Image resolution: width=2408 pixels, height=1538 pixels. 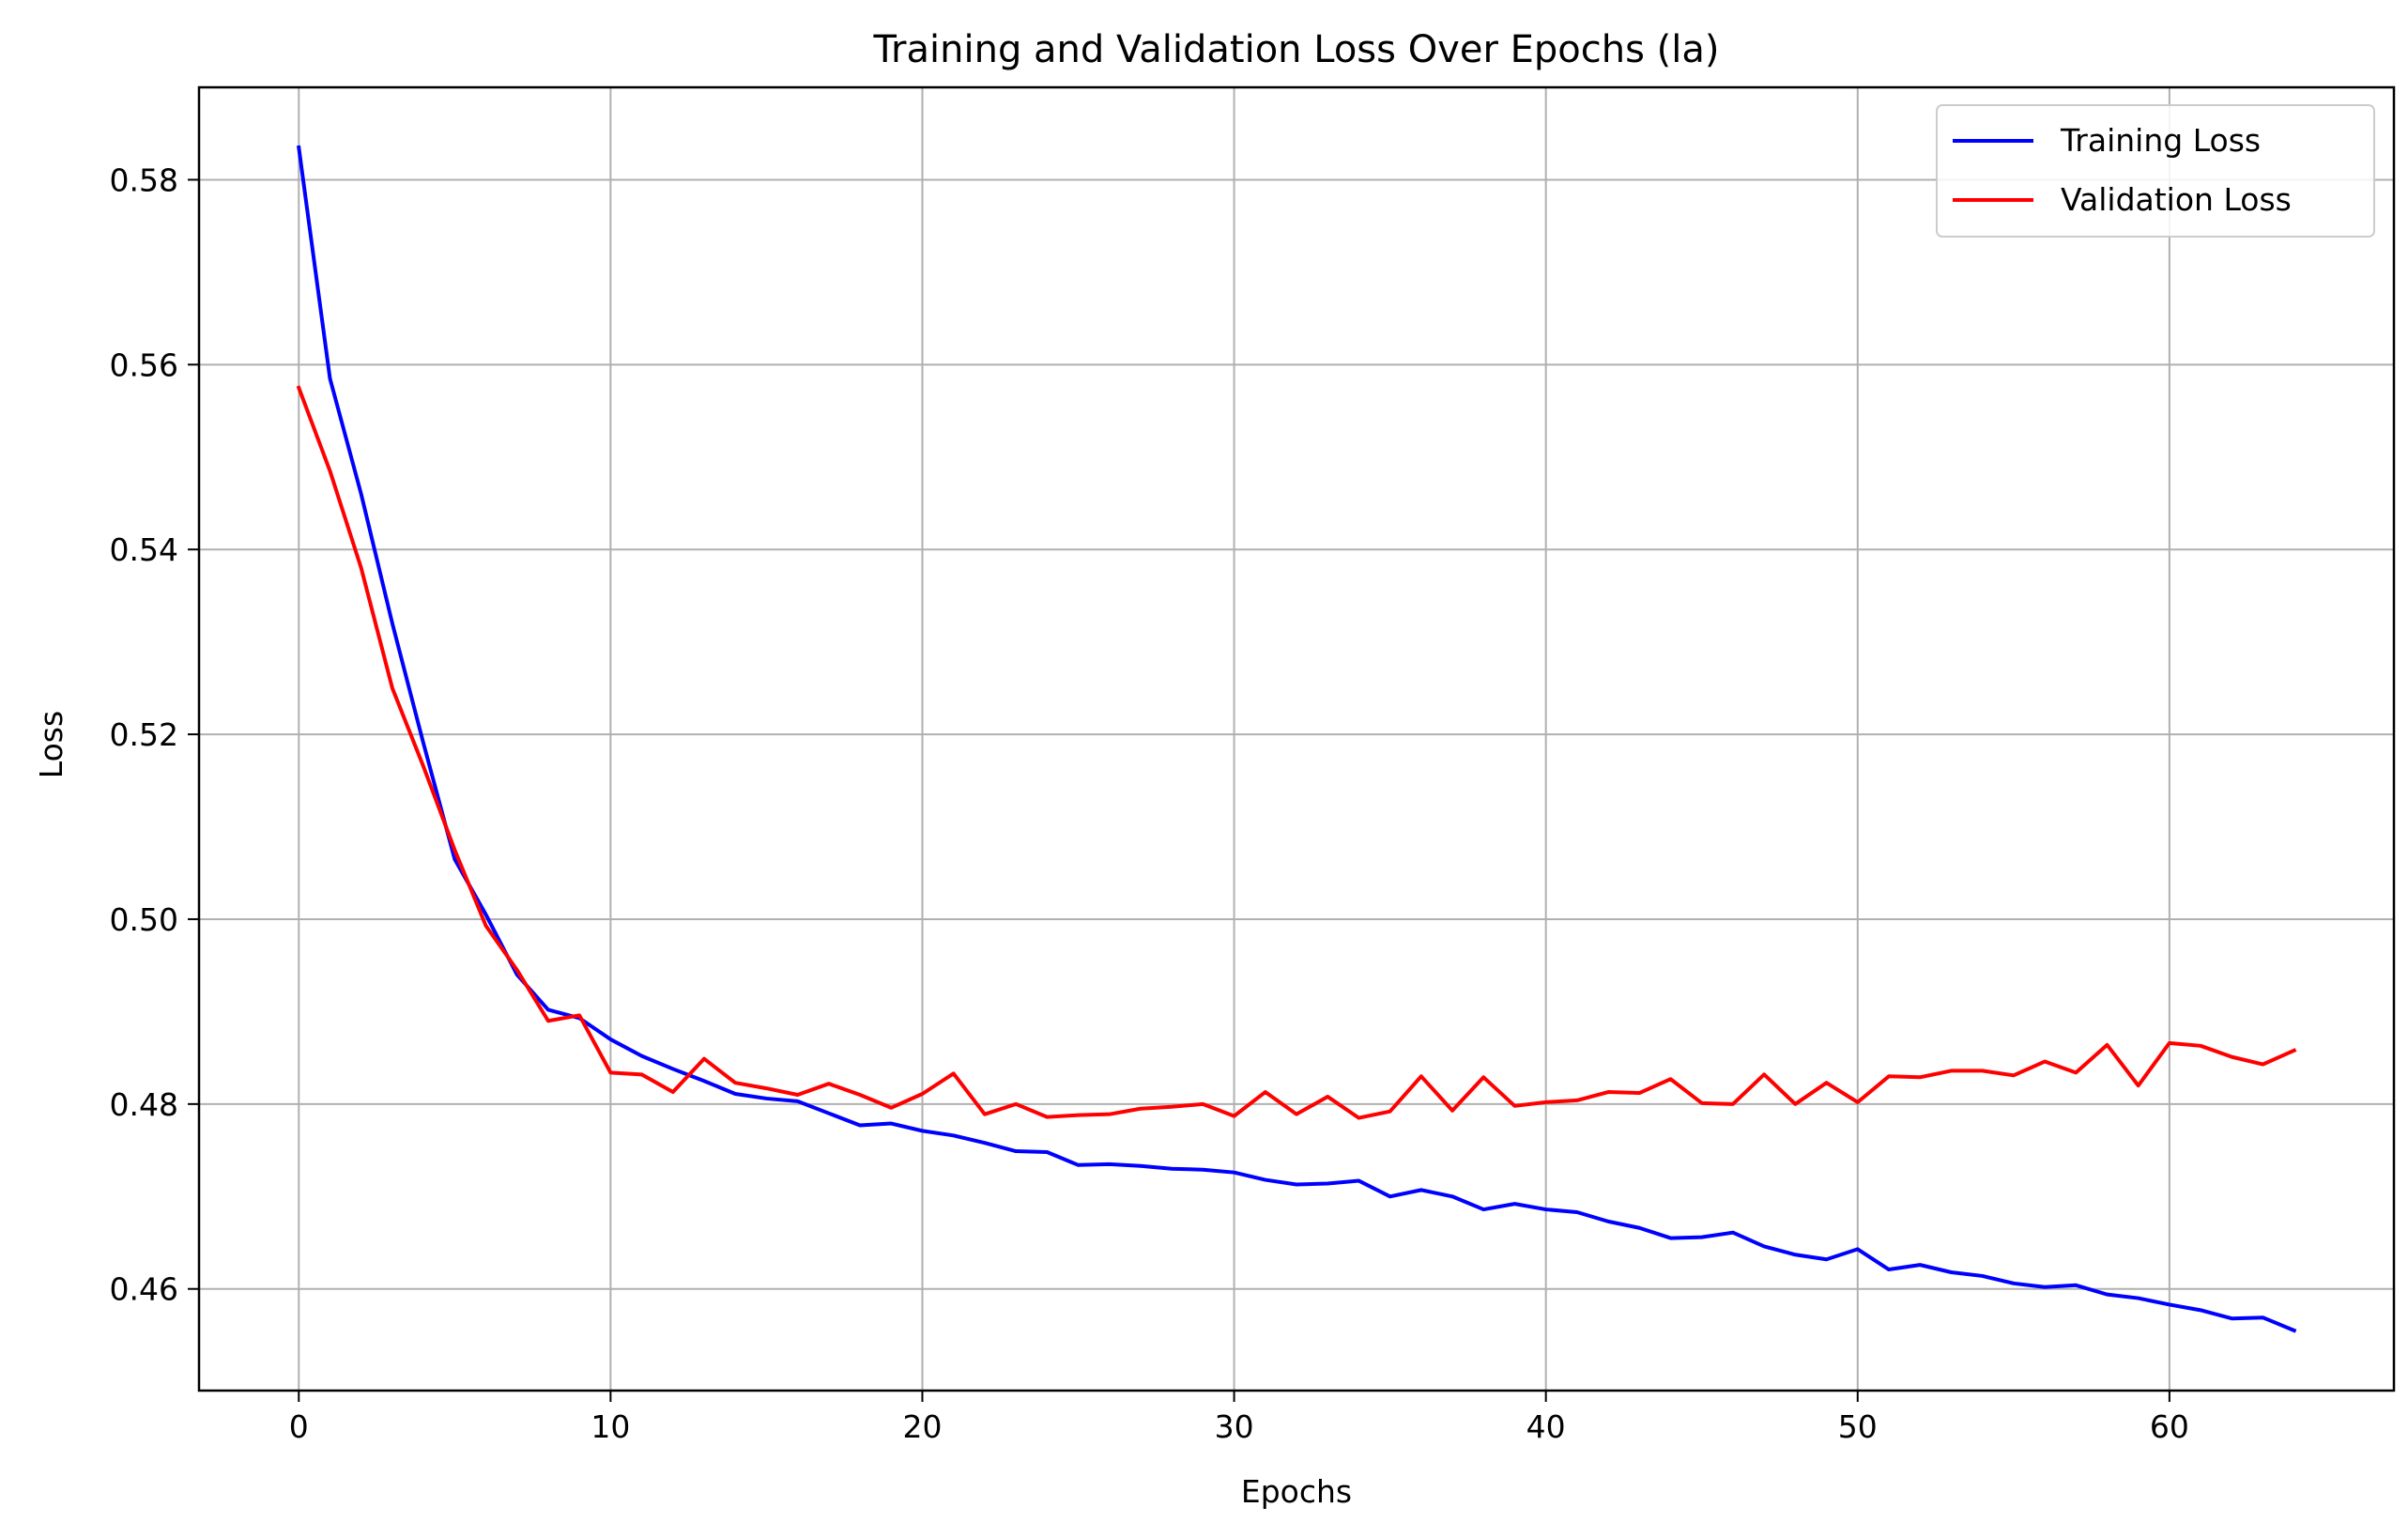 What do you see at coordinates (1296, 1491) in the screenshot?
I see `x-axis-label: Epochs` at bounding box center [1296, 1491].